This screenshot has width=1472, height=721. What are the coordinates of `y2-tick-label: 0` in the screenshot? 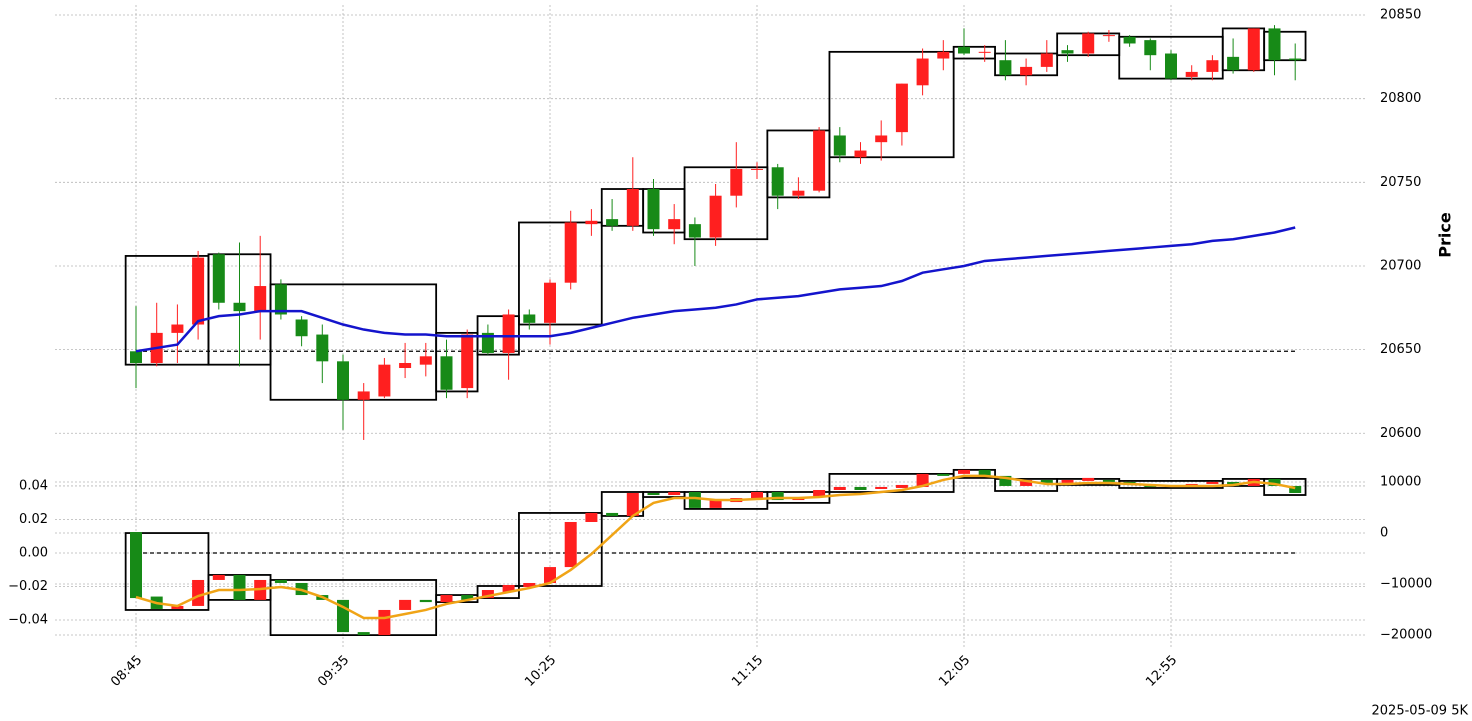 It's located at (1384, 533).